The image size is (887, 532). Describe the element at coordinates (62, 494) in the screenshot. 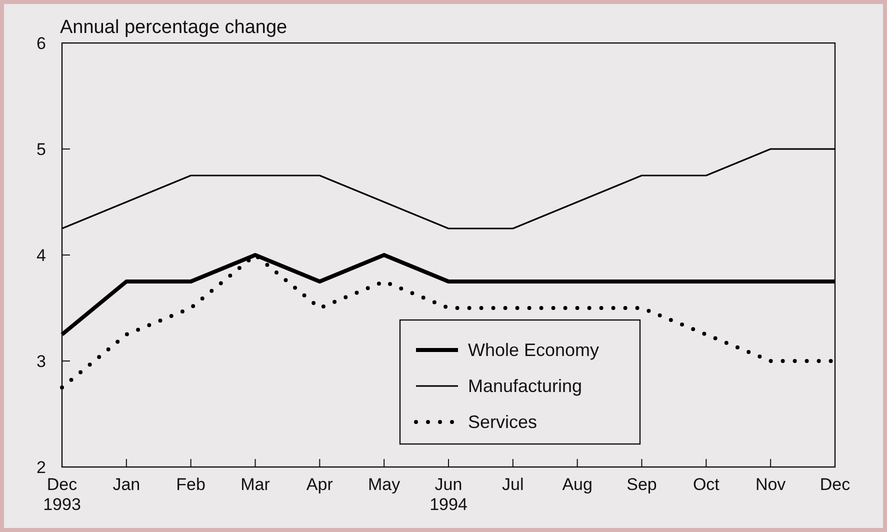

I see `x-tick-label: Dec 1993` at that location.